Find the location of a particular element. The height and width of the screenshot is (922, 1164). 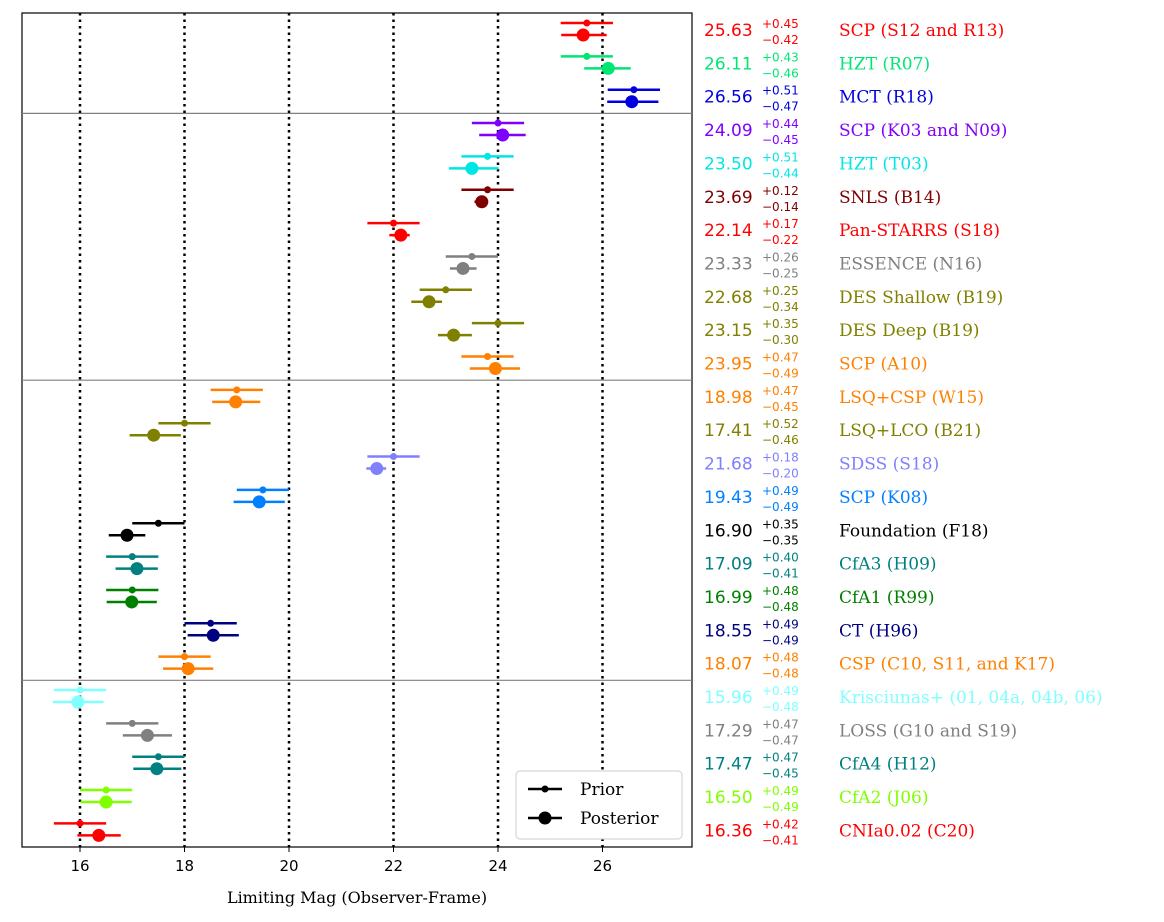

legend-prior-marker is located at coordinates (545, 789).